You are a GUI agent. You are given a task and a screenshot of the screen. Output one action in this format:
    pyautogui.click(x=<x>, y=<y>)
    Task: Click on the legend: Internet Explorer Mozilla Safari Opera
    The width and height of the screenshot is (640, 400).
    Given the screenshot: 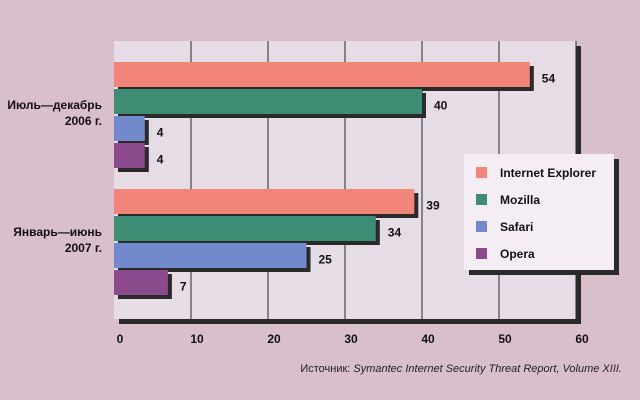 What is the action you would take?
    pyautogui.click(x=541, y=214)
    